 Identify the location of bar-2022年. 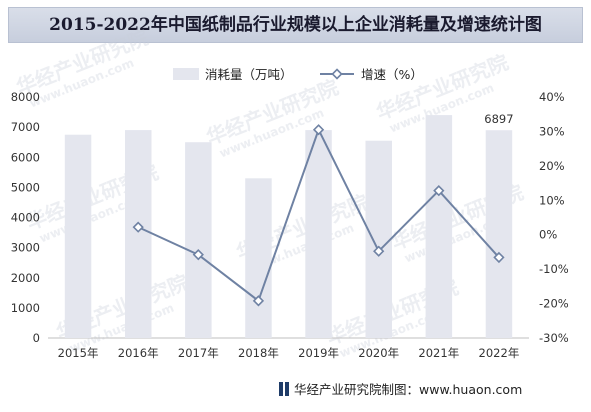
(499, 234).